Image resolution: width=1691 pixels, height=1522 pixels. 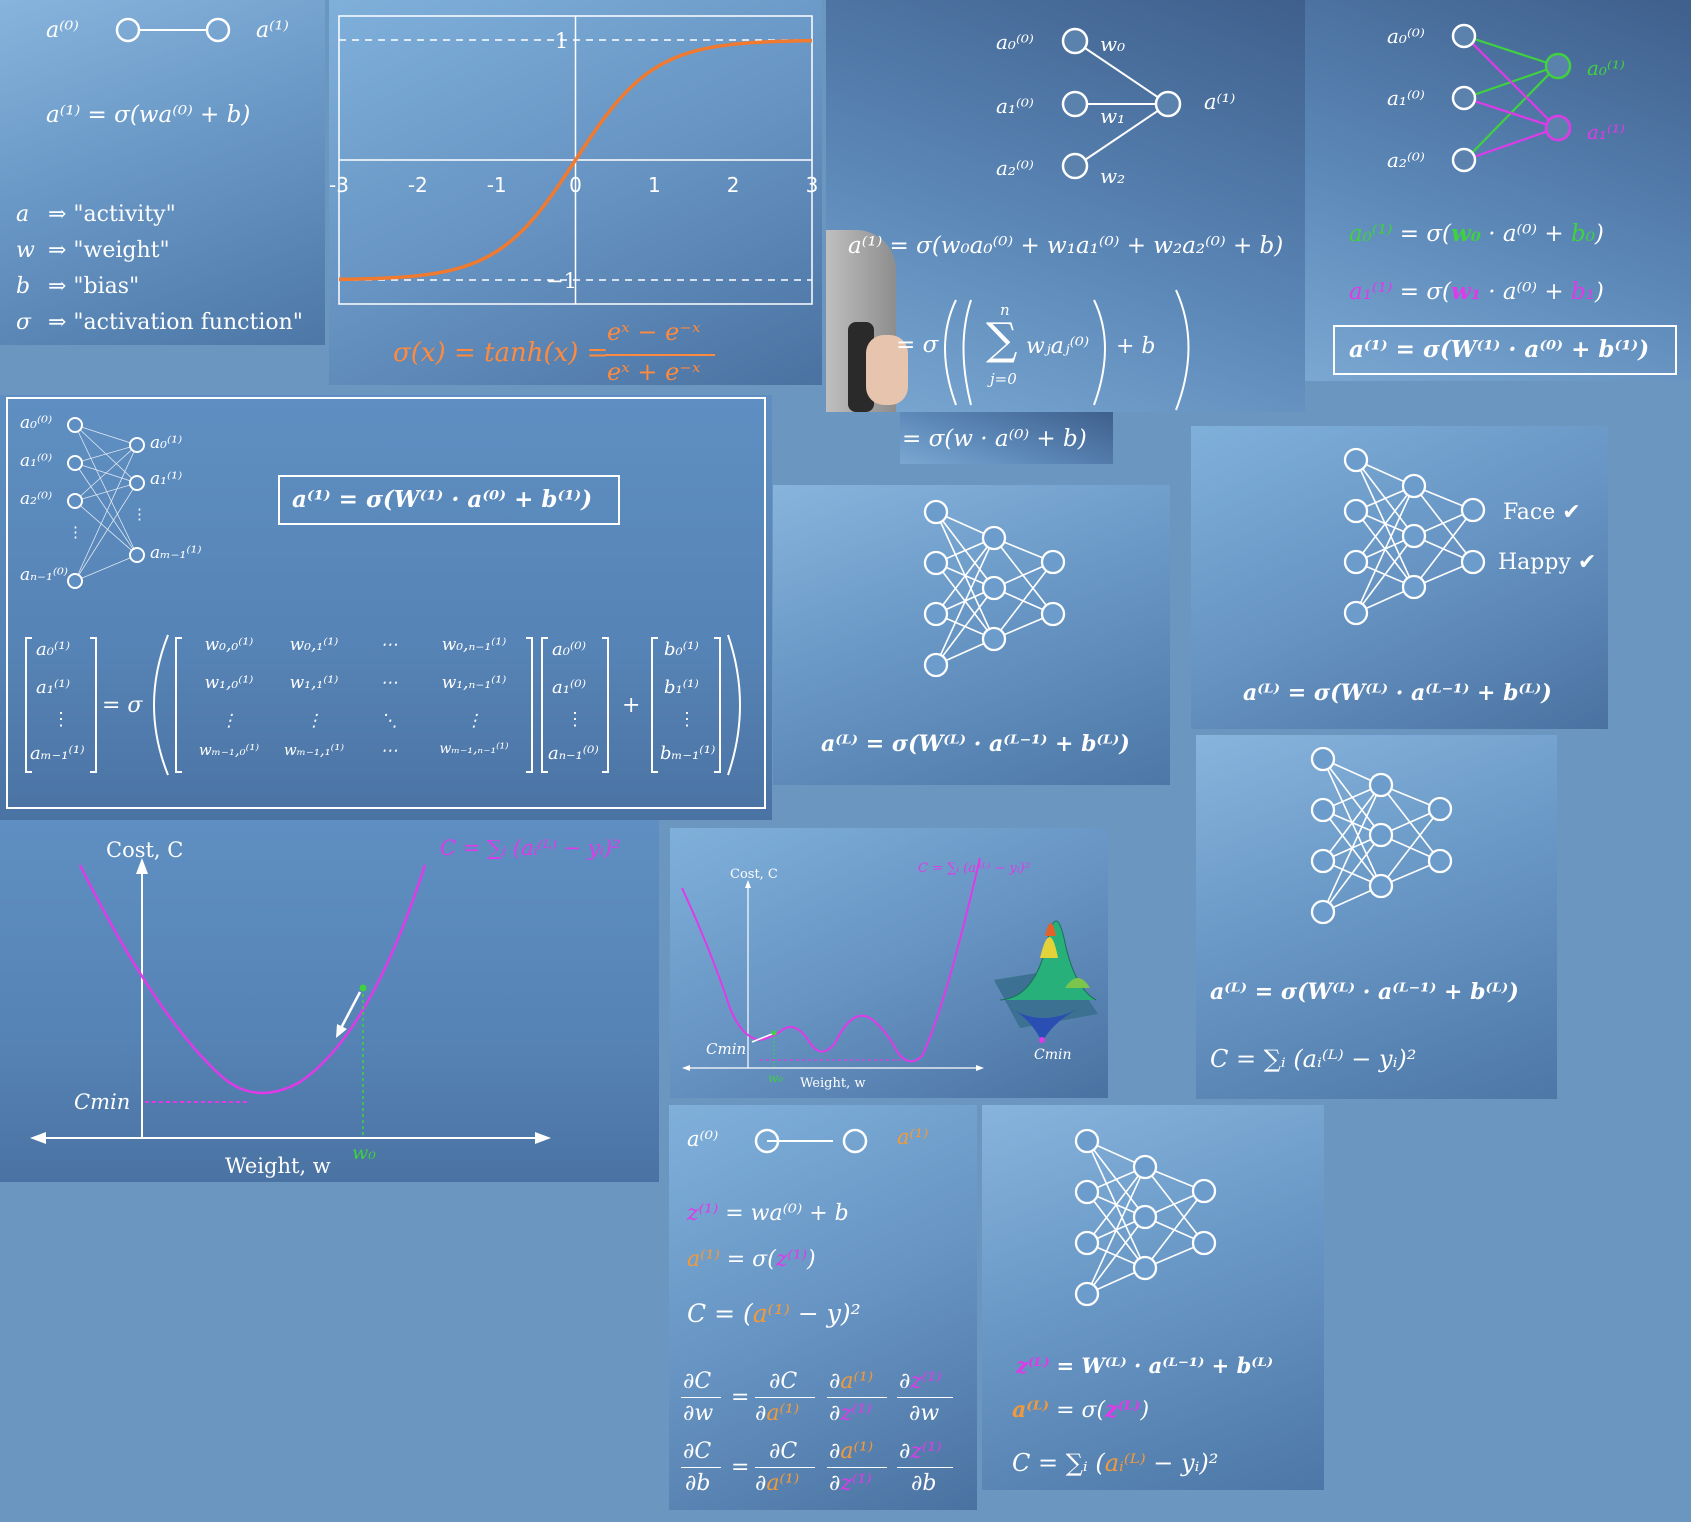 What do you see at coordinates (1406, 36) in the screenshot?
I see `input-label: a₀⁽⁰⁾` at bounding box center [1406, 36].